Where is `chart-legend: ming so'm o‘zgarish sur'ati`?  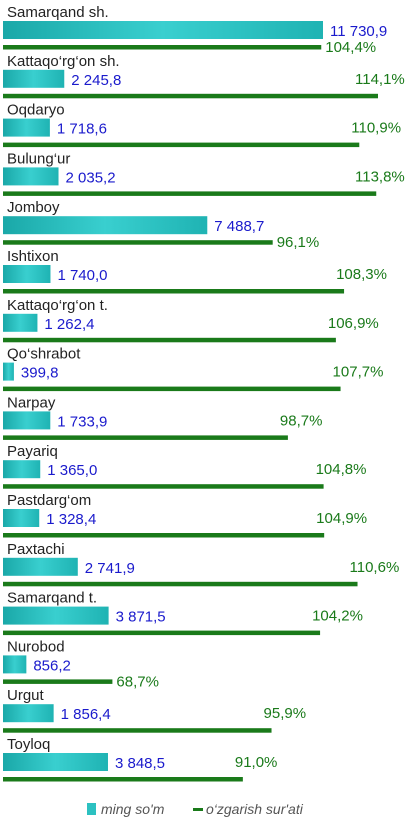
chart-legend: ming so'm o‘zgarish sur'ati is located at coordinates (195, 809).